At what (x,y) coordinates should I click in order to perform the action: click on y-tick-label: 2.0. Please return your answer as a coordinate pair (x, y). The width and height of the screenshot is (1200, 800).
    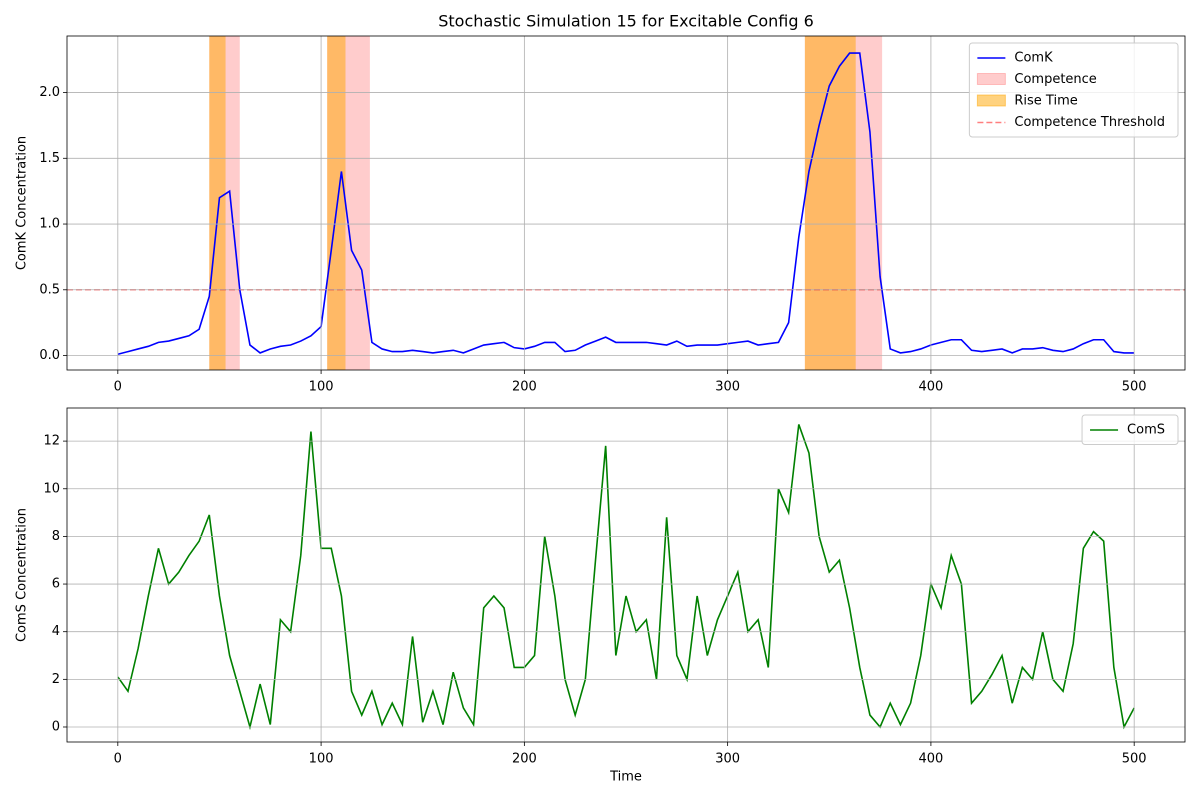
    Looking at the image, I should click on (49, 92).